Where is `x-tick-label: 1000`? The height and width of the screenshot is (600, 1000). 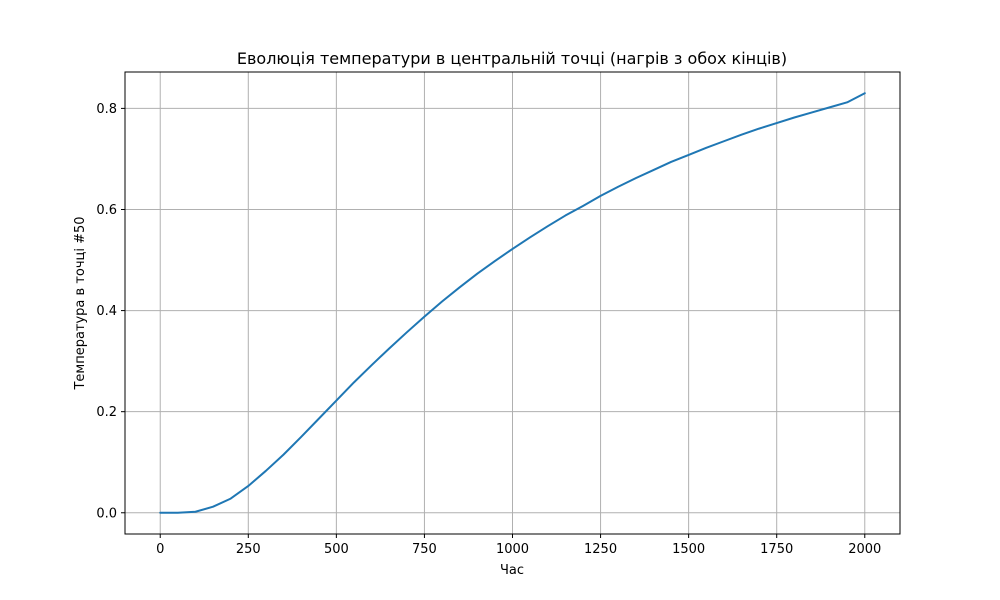
x-tick-label: 1000 is located at coordinates (512, 549).